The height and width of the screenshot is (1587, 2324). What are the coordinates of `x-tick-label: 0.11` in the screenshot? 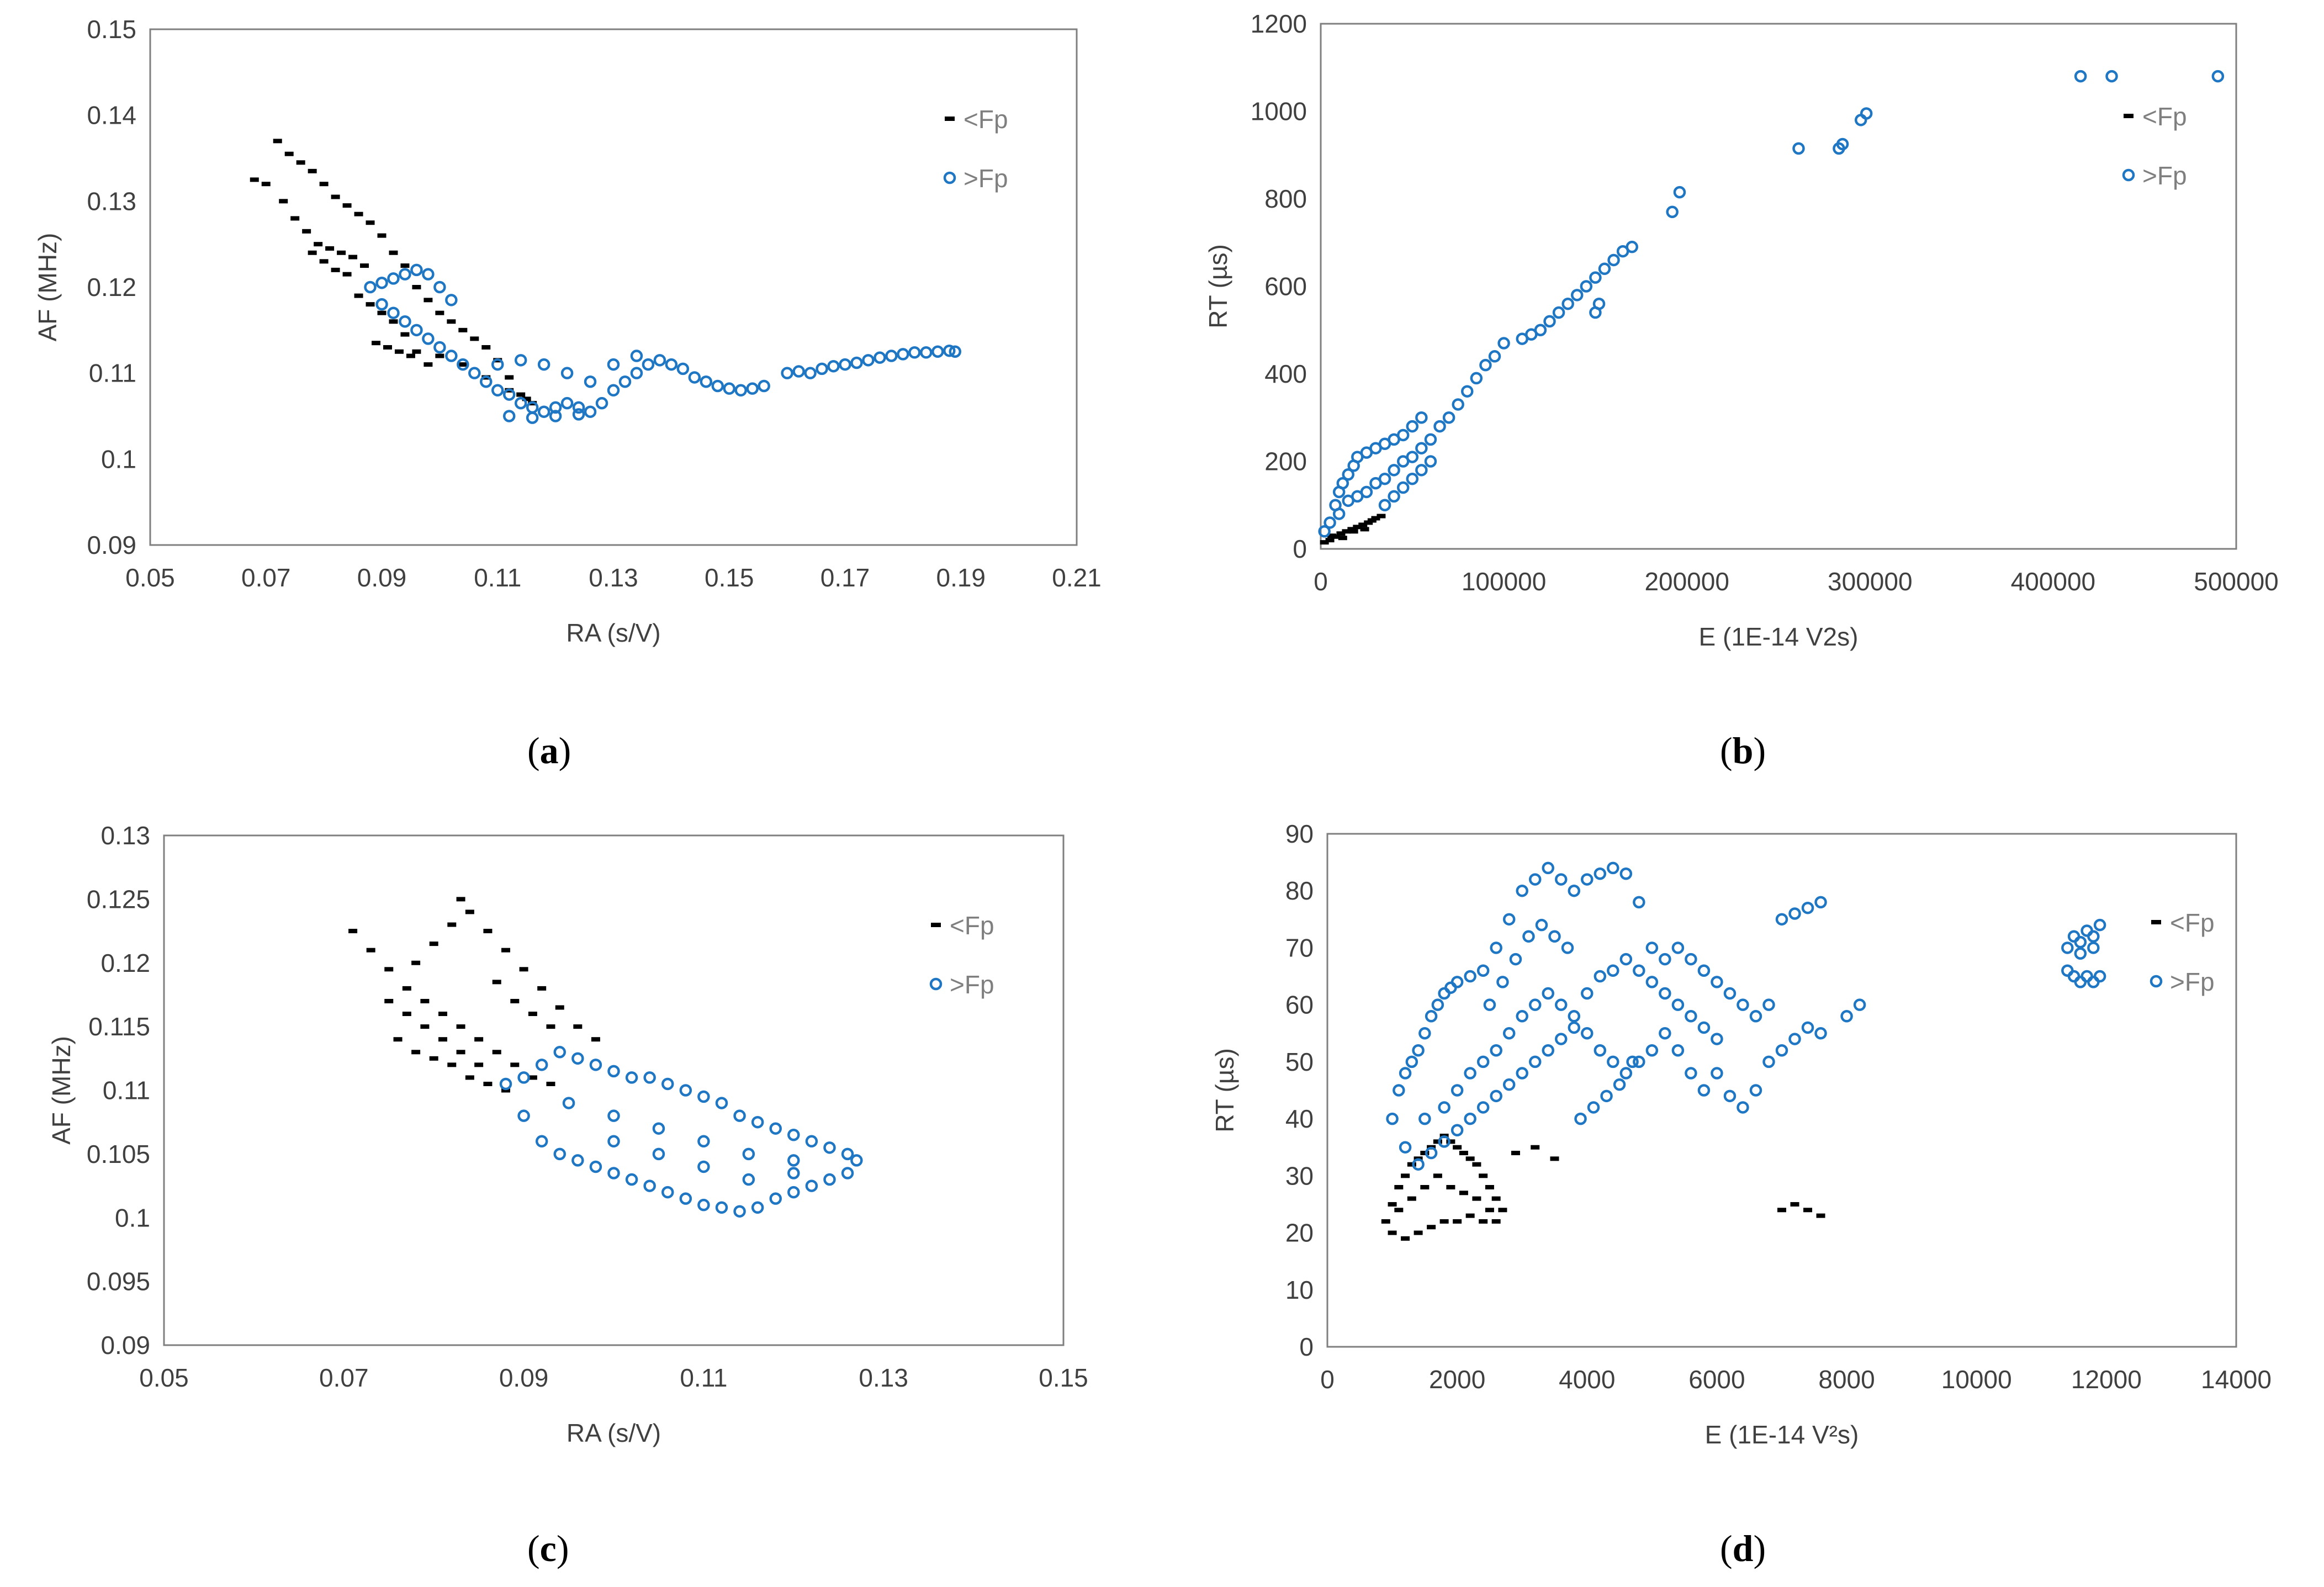 It's located at (703, 1377).